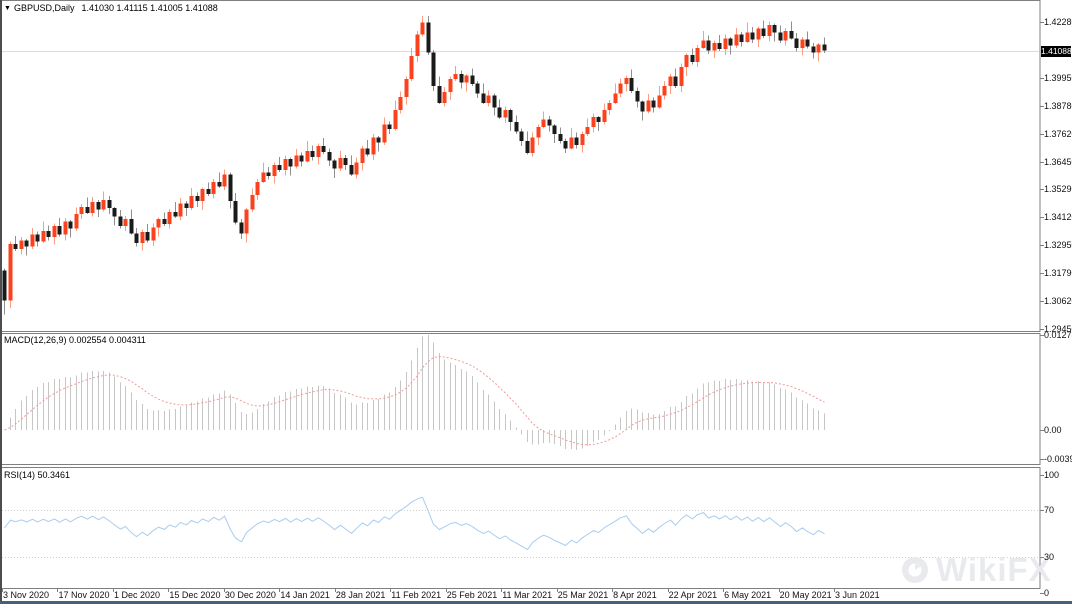  I want to click on date-label: 17 Nov 2020, so click(84, 595).